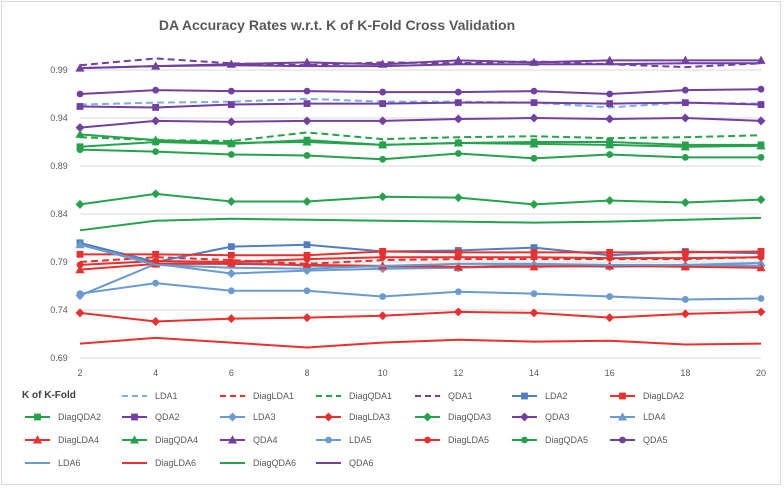 This screenshot has height=488, width=784. What do you see at coordinates (458, 373) in the screenshot?
I see `x-tick-label: 12` at bounding box center [458, 373].